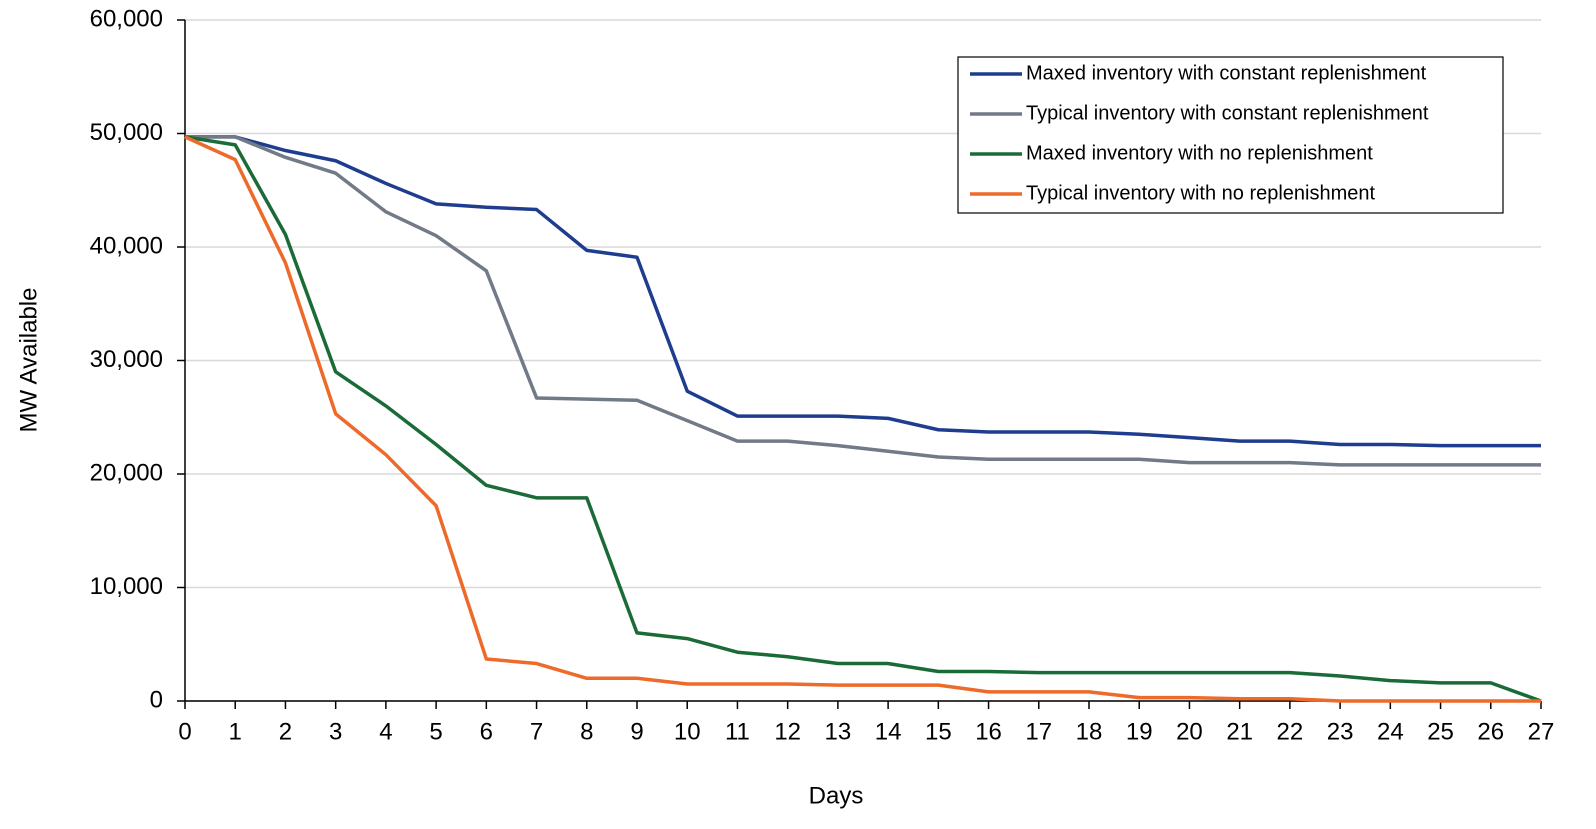  Describe the element at coordinates (1230, 135) in the screenshot. I see `legend-box` at that location.